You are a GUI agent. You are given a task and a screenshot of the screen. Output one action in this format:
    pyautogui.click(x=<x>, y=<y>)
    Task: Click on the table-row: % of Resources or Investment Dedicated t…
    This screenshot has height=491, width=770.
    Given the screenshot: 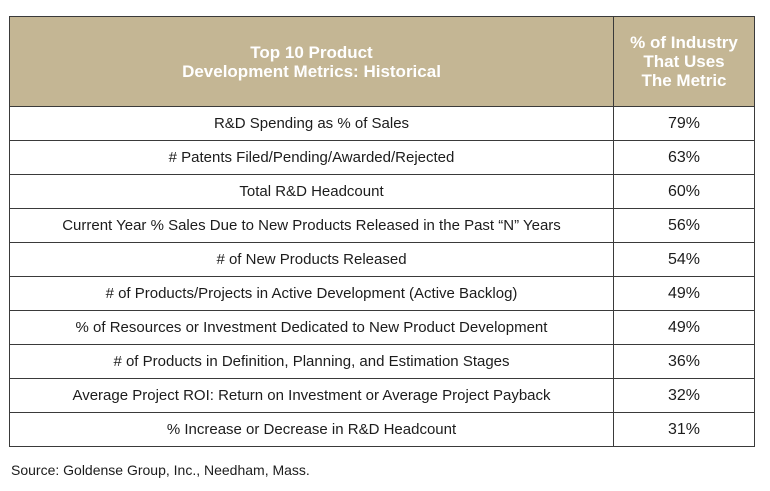 What is the action you would take?
    pyautogui.click(x=382, y=327)
    